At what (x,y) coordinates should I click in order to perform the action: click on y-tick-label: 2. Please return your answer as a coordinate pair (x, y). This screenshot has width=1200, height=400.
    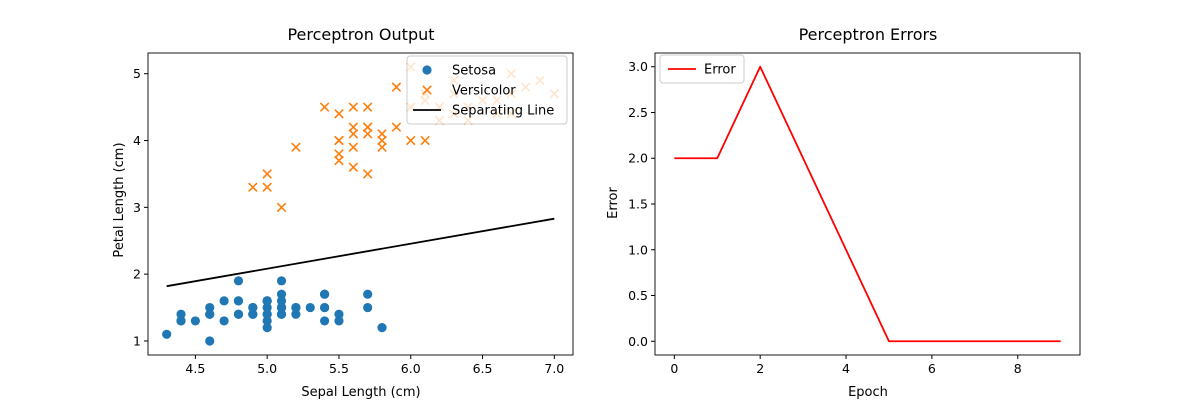
    Looking at the image, I should click on (137, 274).